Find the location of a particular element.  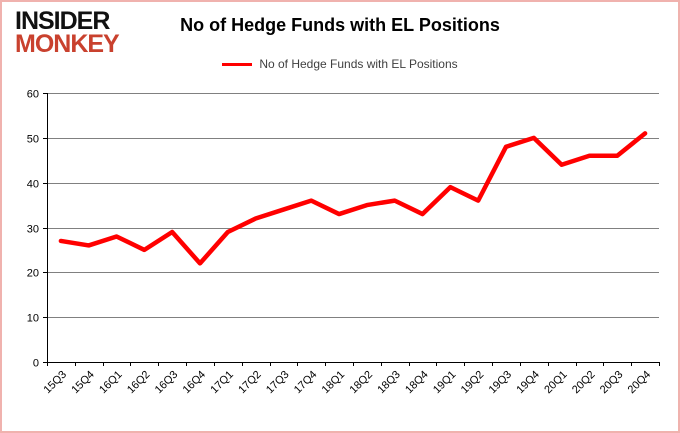

svg-text: 18Q1 is located at coordinates (334, 383).